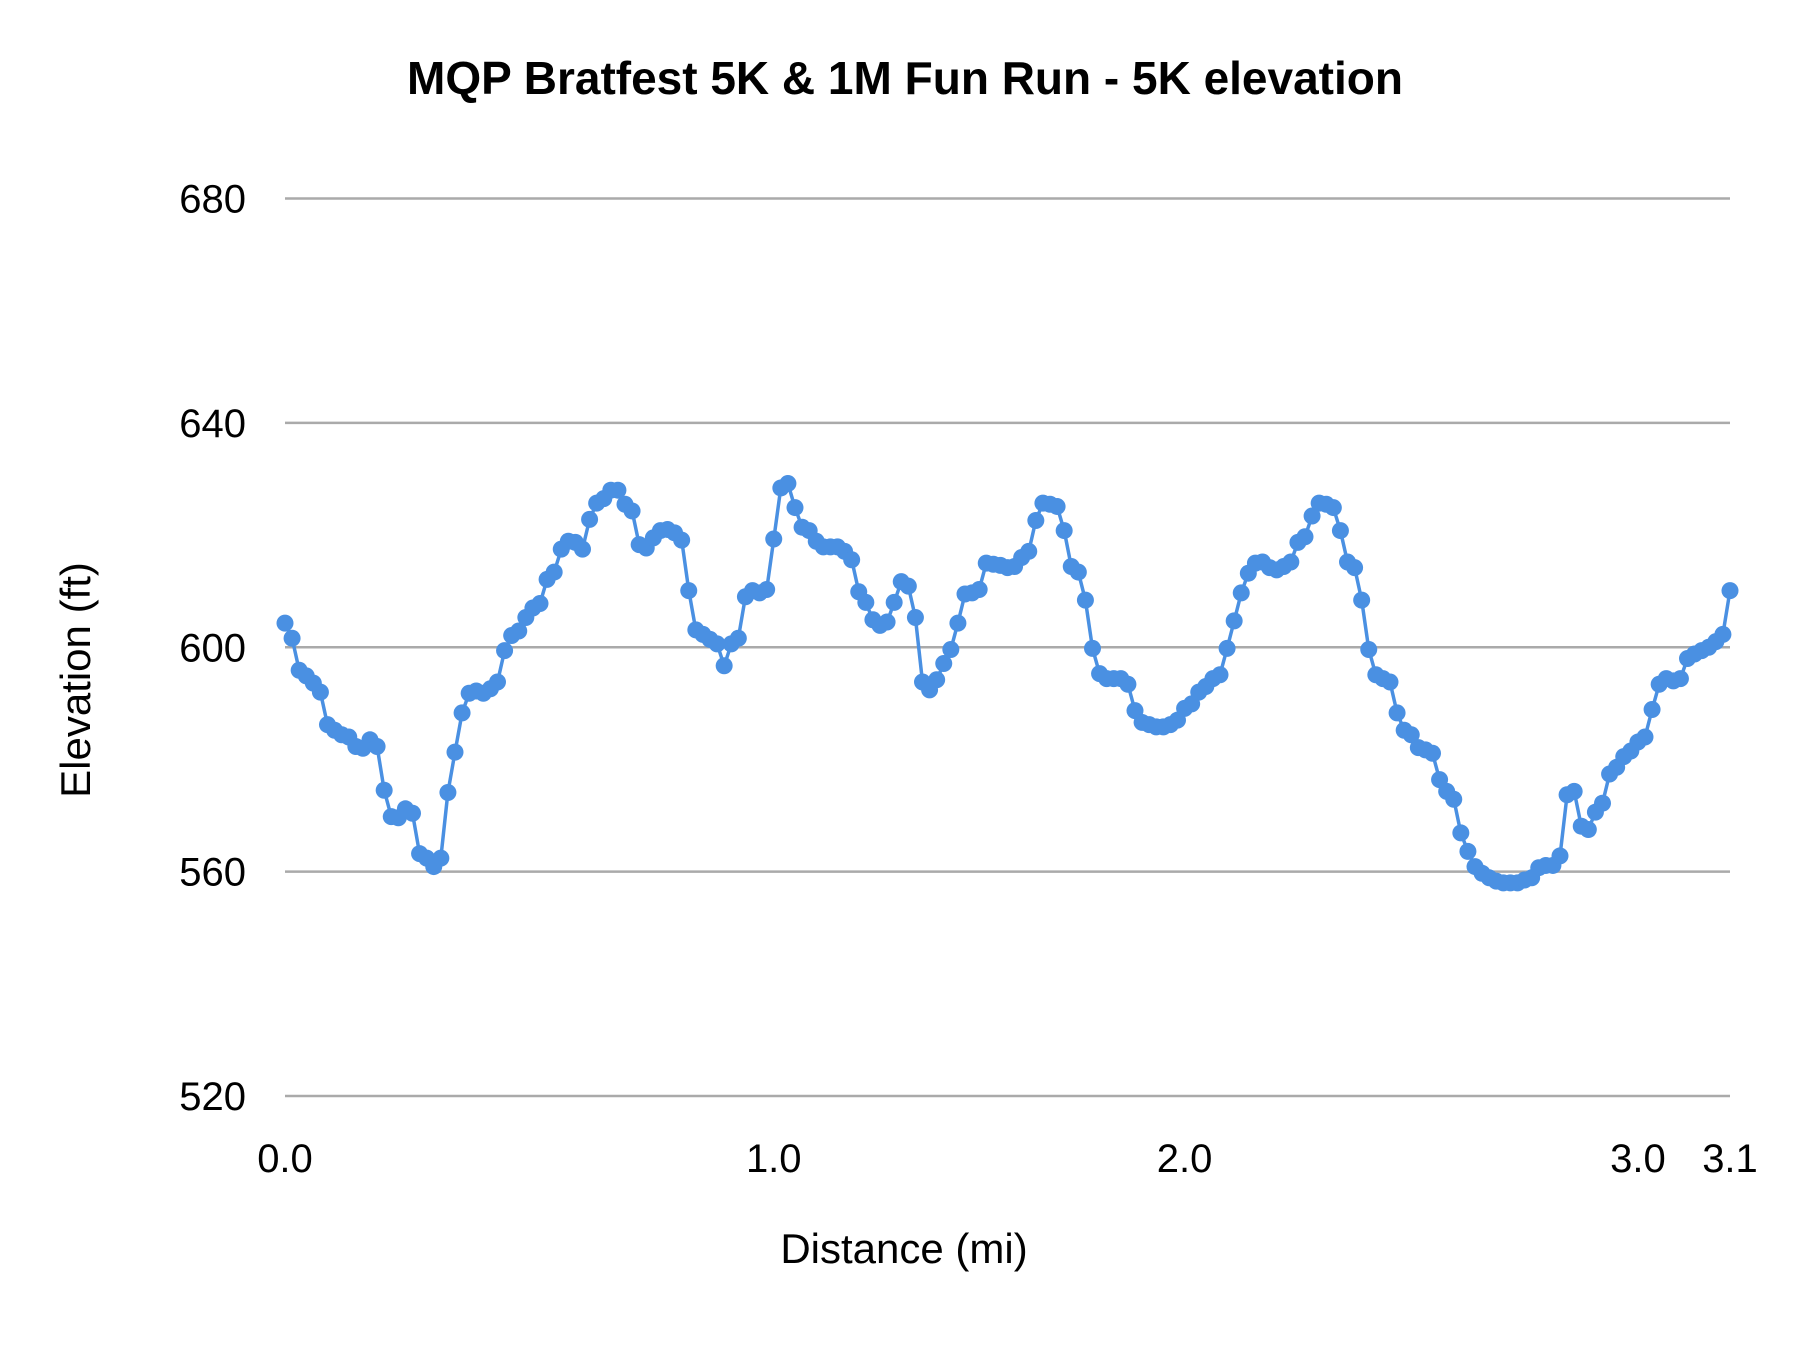 Image resolution: width=1800 pixels, height=1350 pixels. I want to click on y-tick-label: 520, so click(212, 1097).